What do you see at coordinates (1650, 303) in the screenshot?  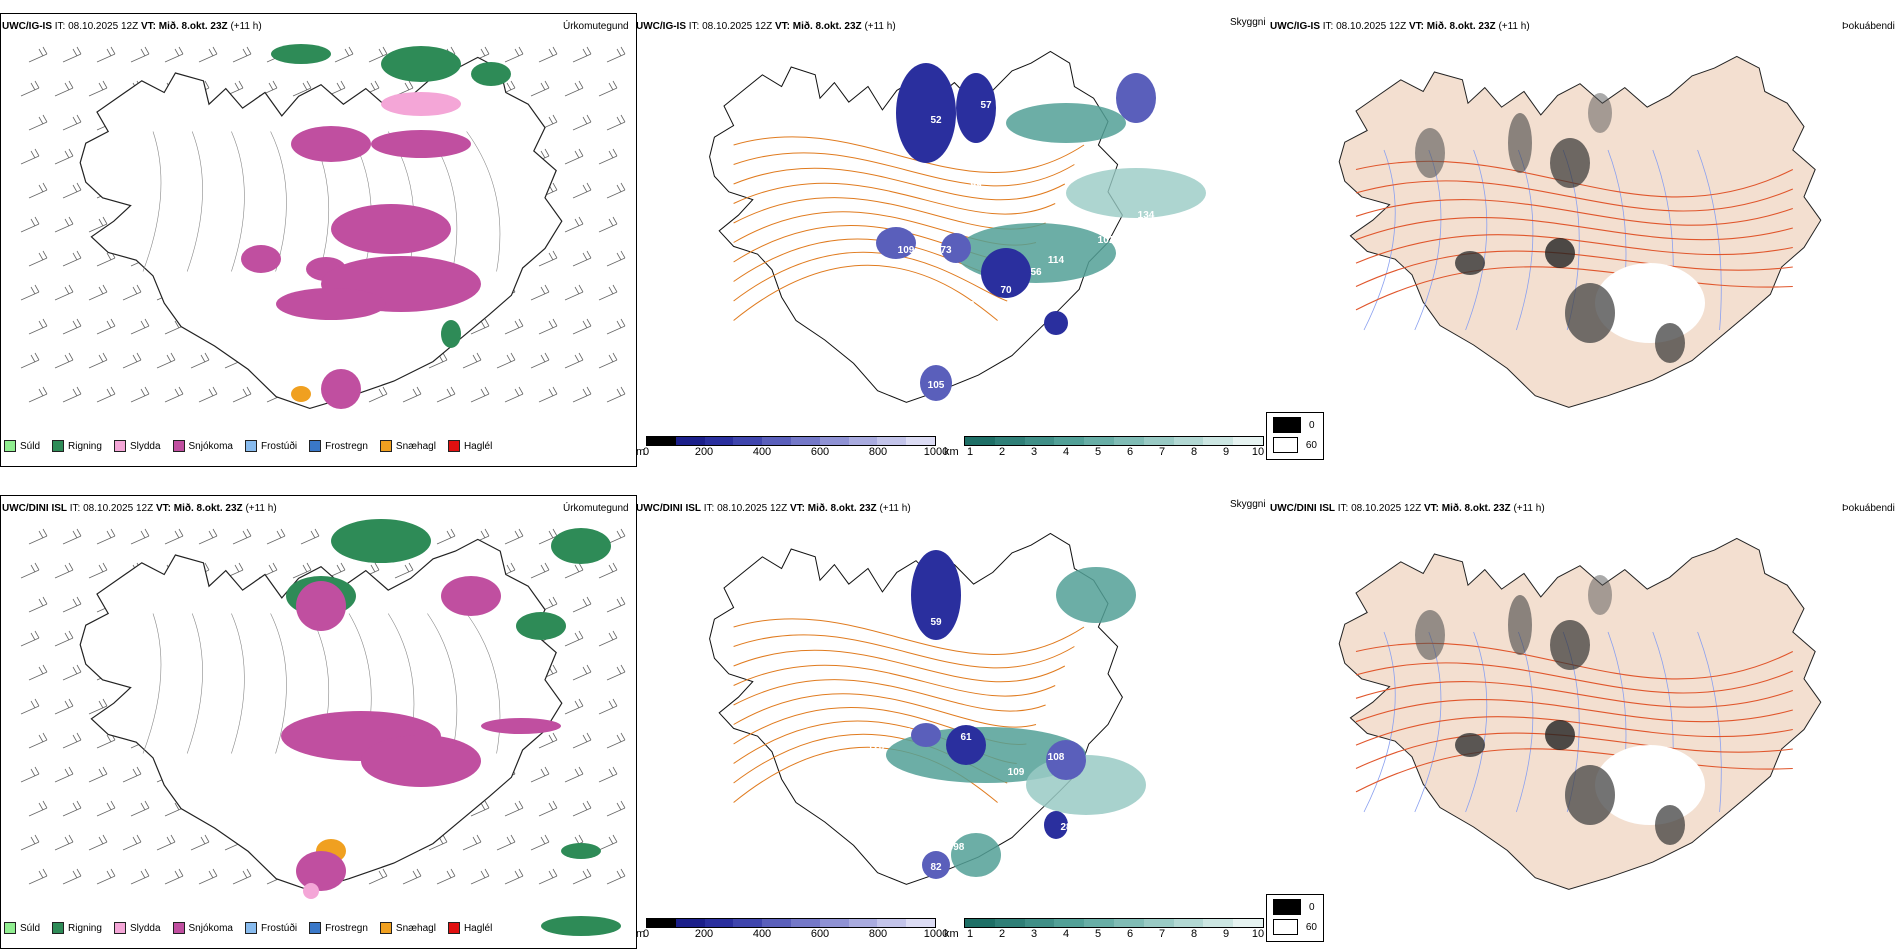 I see `glacier-area` at bounding box center [1650, 303].